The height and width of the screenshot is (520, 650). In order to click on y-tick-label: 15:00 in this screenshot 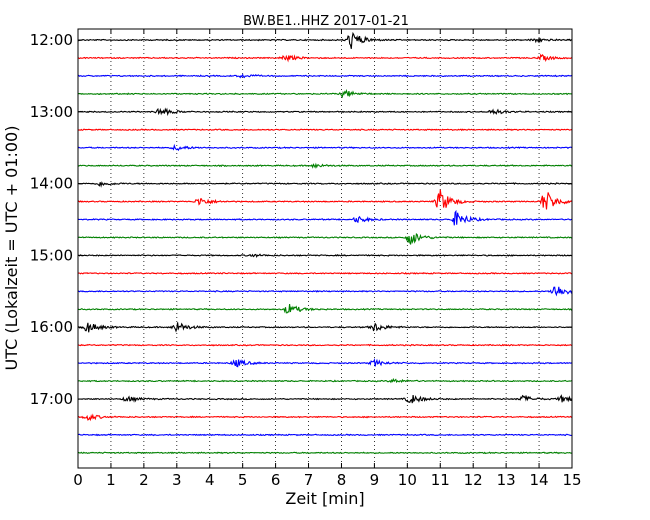, I will do `click(51, 255)`.